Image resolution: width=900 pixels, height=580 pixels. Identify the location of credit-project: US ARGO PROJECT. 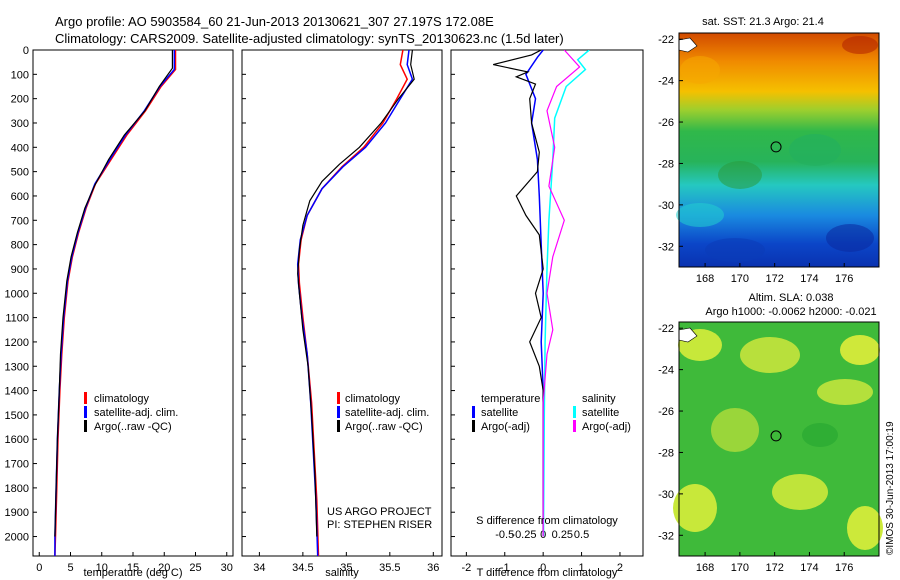
(379, 512).